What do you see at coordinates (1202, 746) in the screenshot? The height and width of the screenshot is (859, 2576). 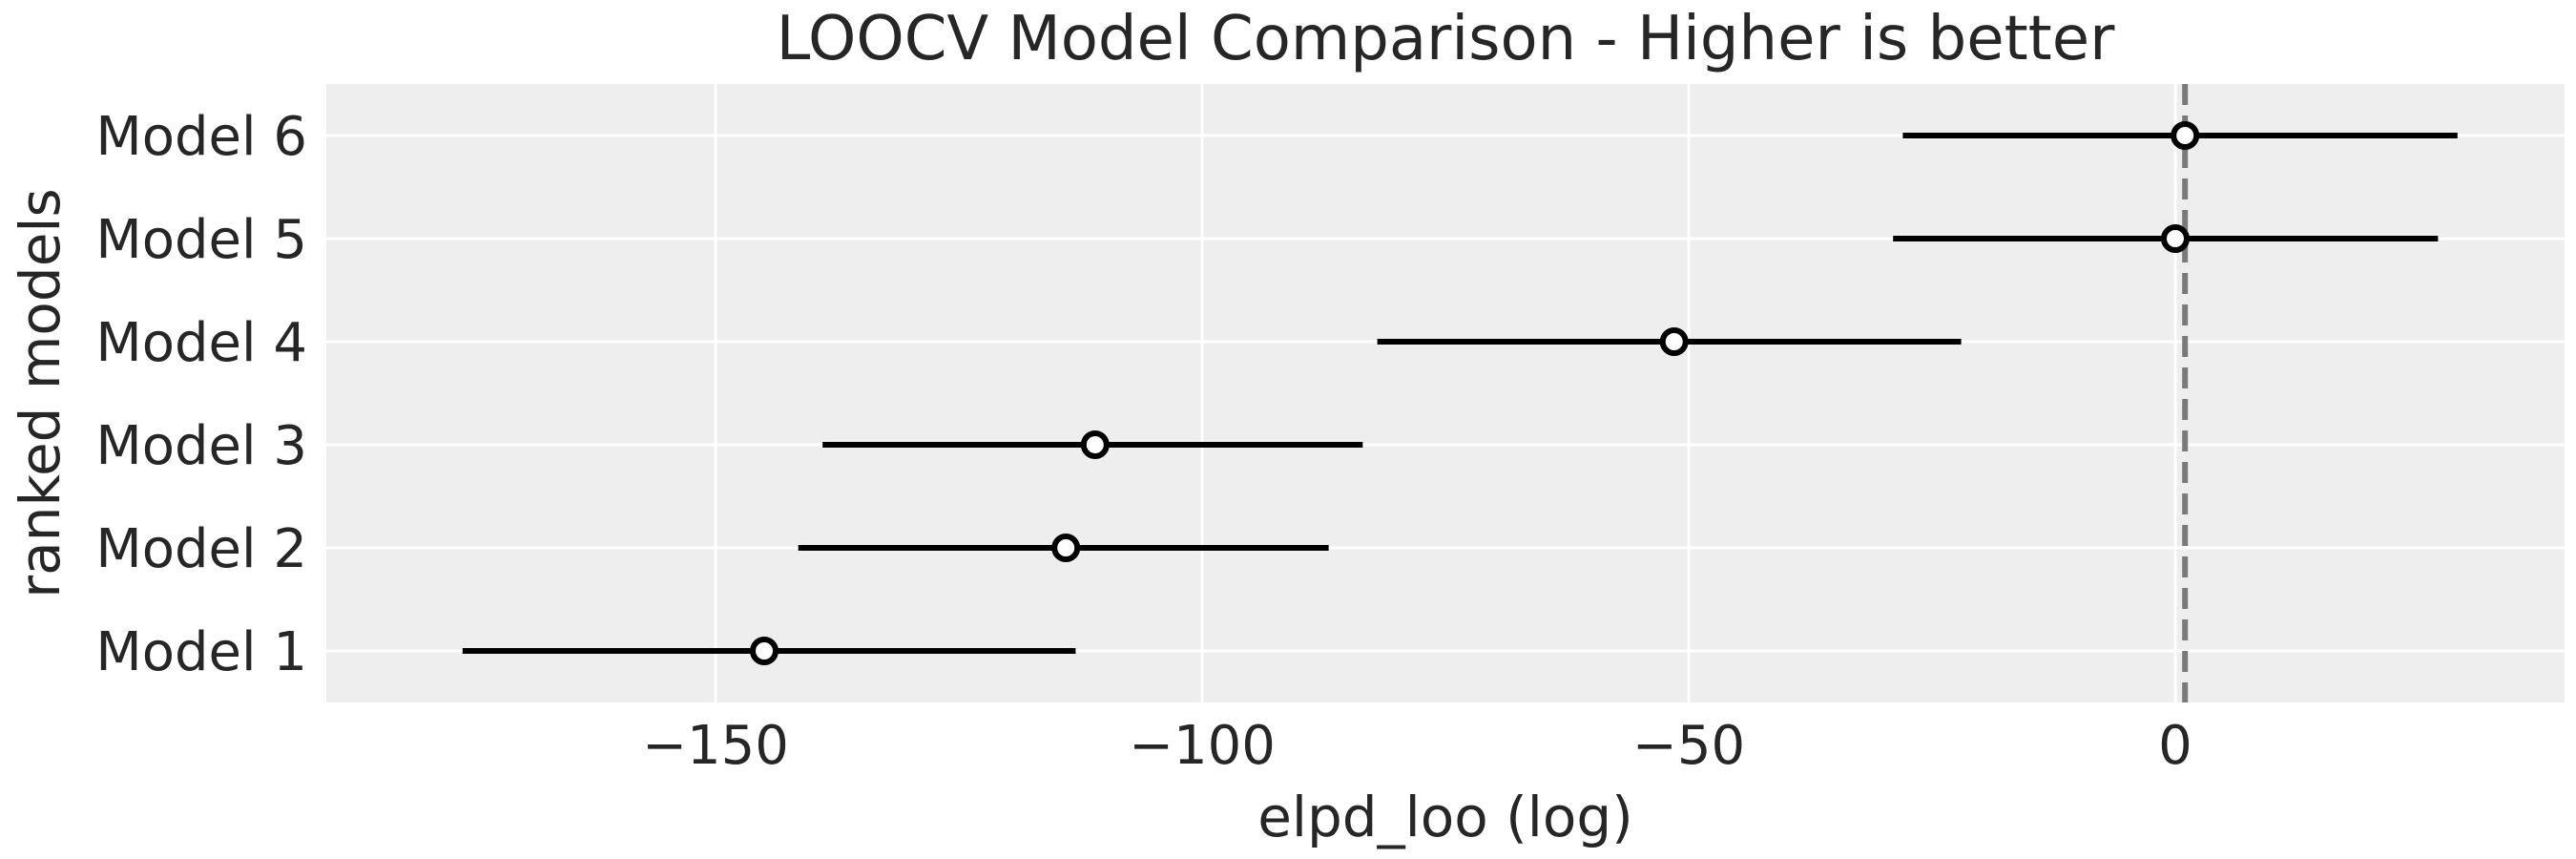 I see `x-tick-label: −100` at bounding box center [1202, 746].